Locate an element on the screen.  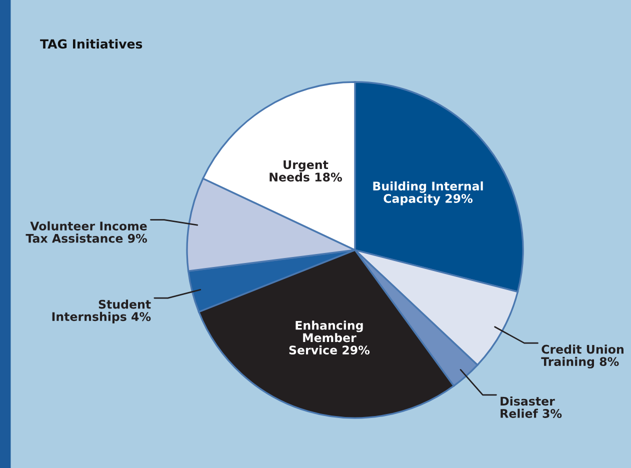
slice-label: Urgent Needs 18% is located at coordinates (306, 171).